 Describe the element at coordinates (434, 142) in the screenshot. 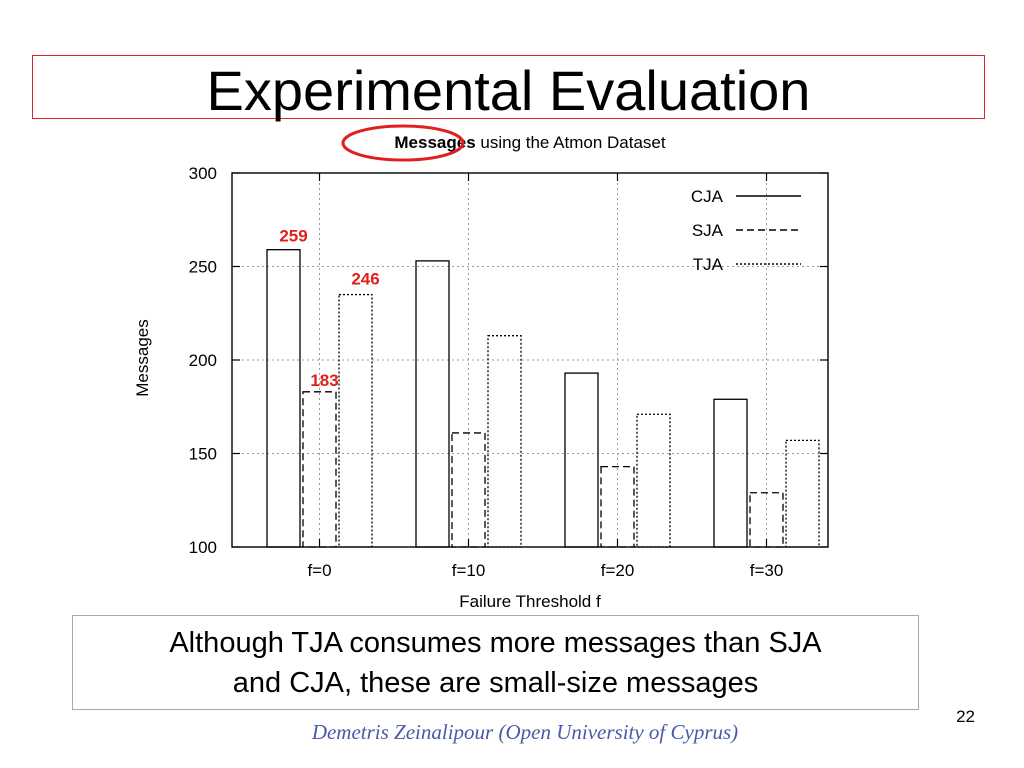

I see `chart-title-highlight: Messages` at that location.